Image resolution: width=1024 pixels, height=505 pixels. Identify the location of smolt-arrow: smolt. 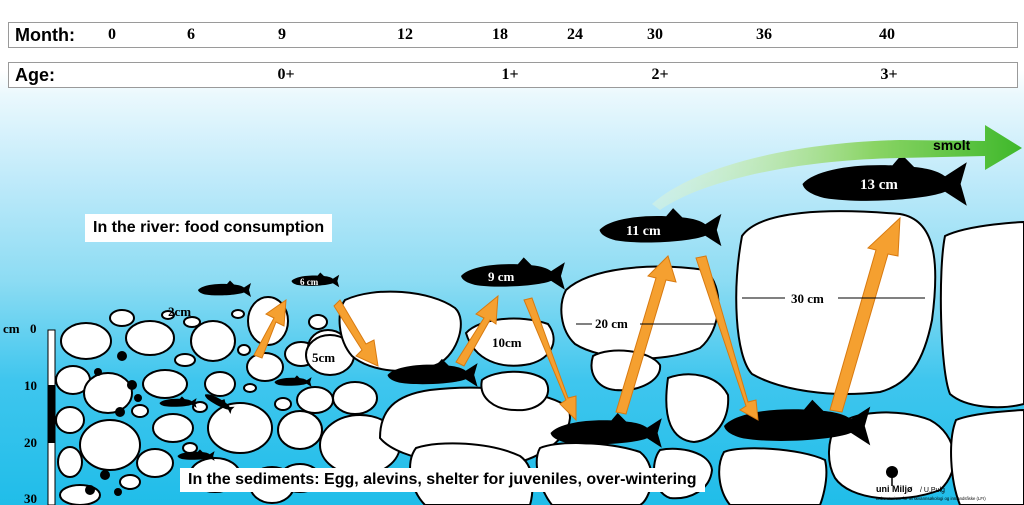
(837, 167).